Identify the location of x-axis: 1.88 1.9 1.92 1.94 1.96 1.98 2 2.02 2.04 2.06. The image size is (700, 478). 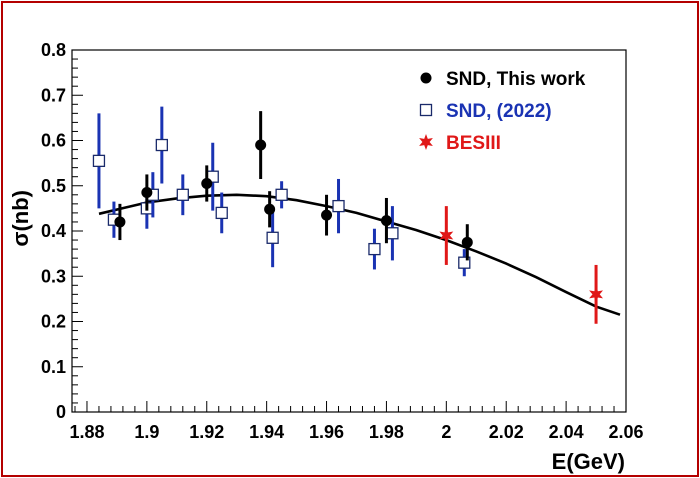
(356, 421).